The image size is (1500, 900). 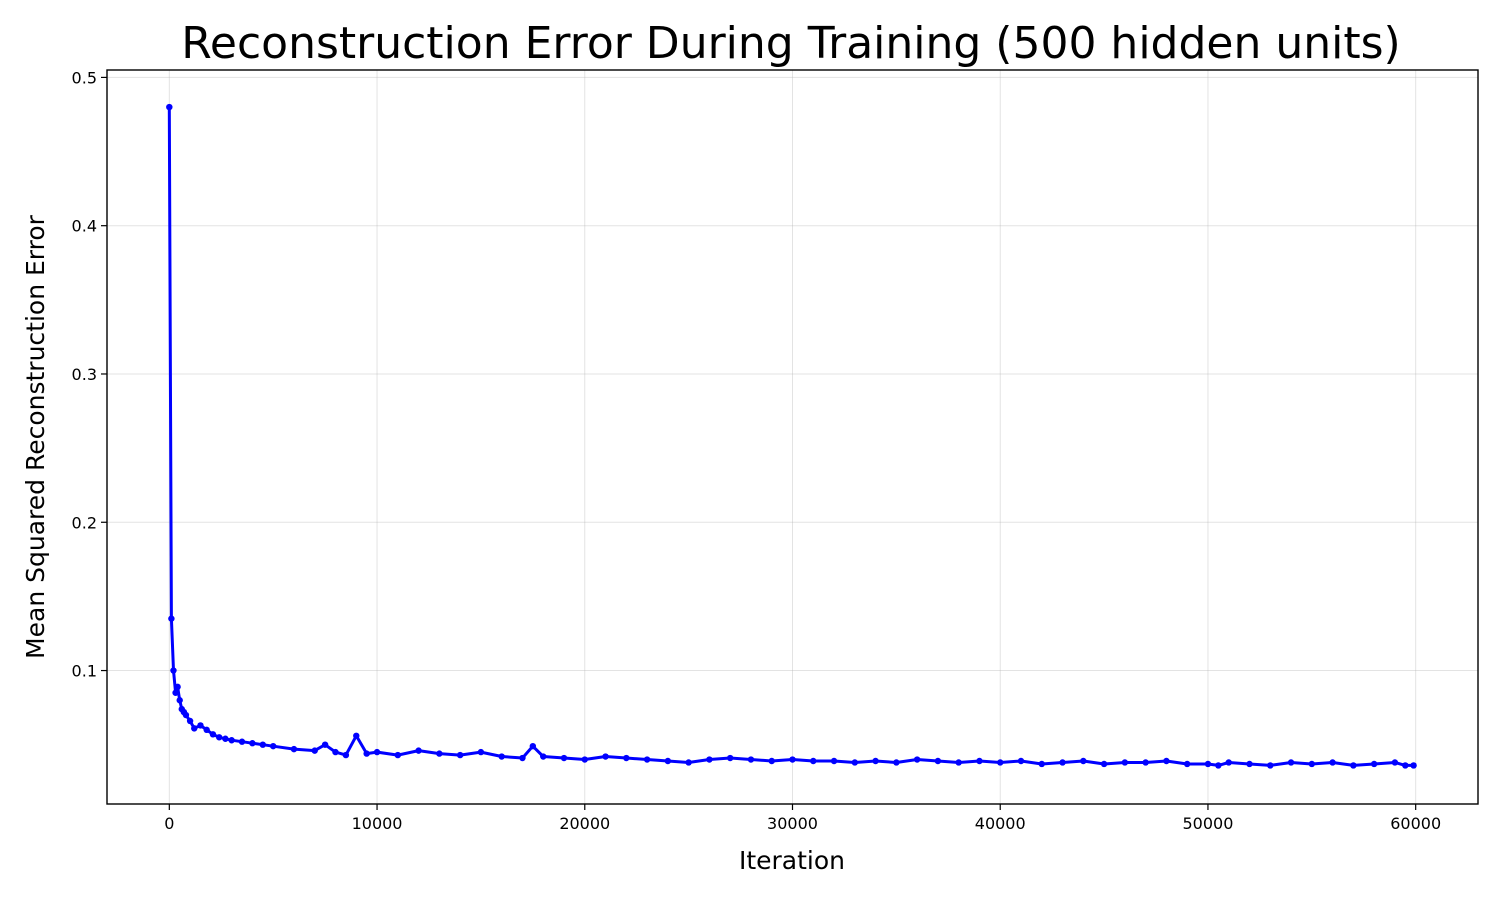 What do you see at coordinates (84, 522) in the screenshot?
I see `y-tick-label: 0.2` at bounding box center [84, 522].